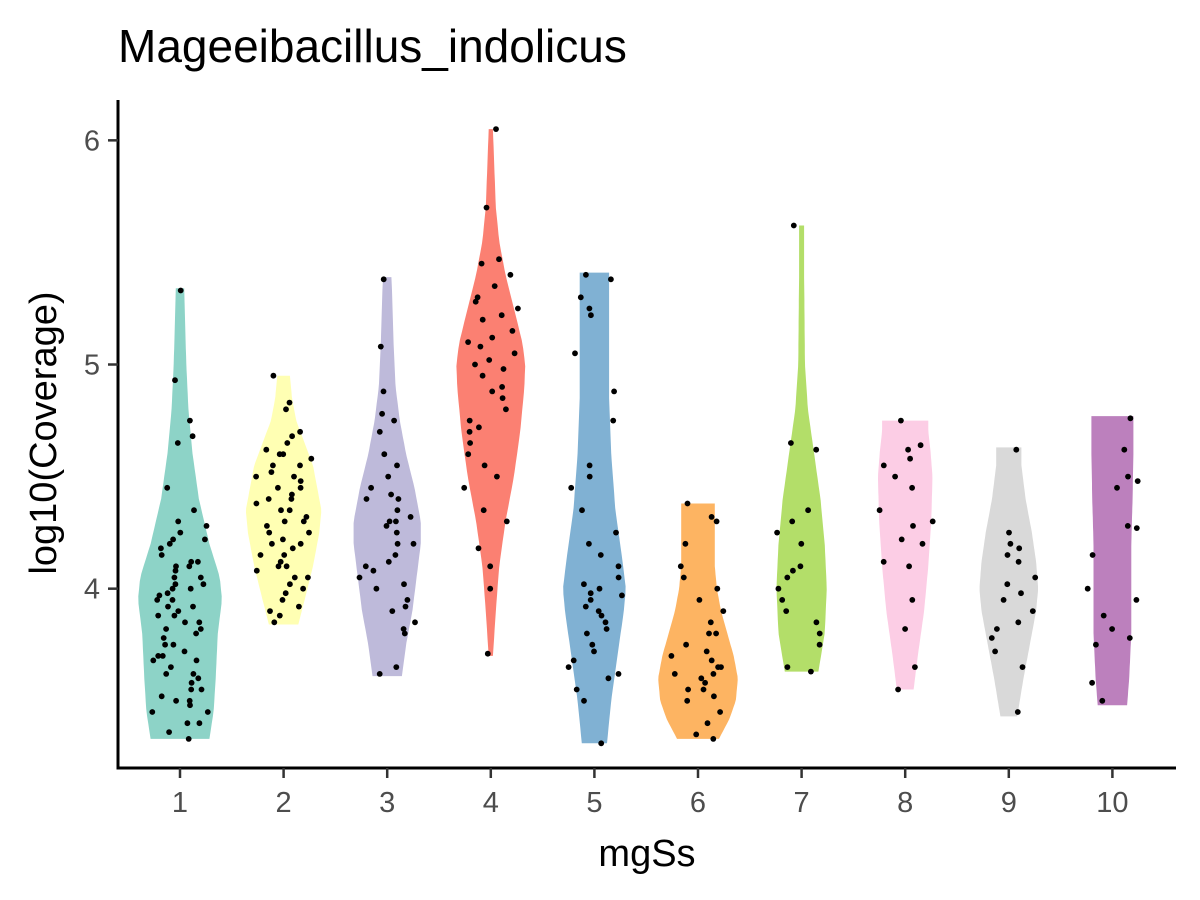 The height and width of the screenshot is (900, 1200). I want to click on x-tick-label-8: 8, so click(905, 803).